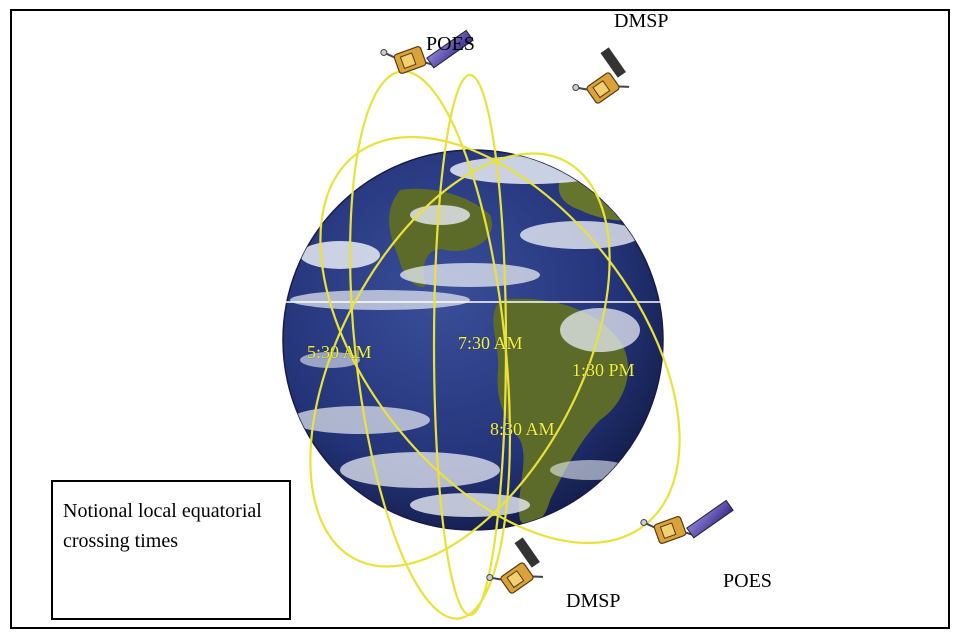 The image size is (962, 633). I want to click on label-dmsp-top: DMSP, so click(641, 21).